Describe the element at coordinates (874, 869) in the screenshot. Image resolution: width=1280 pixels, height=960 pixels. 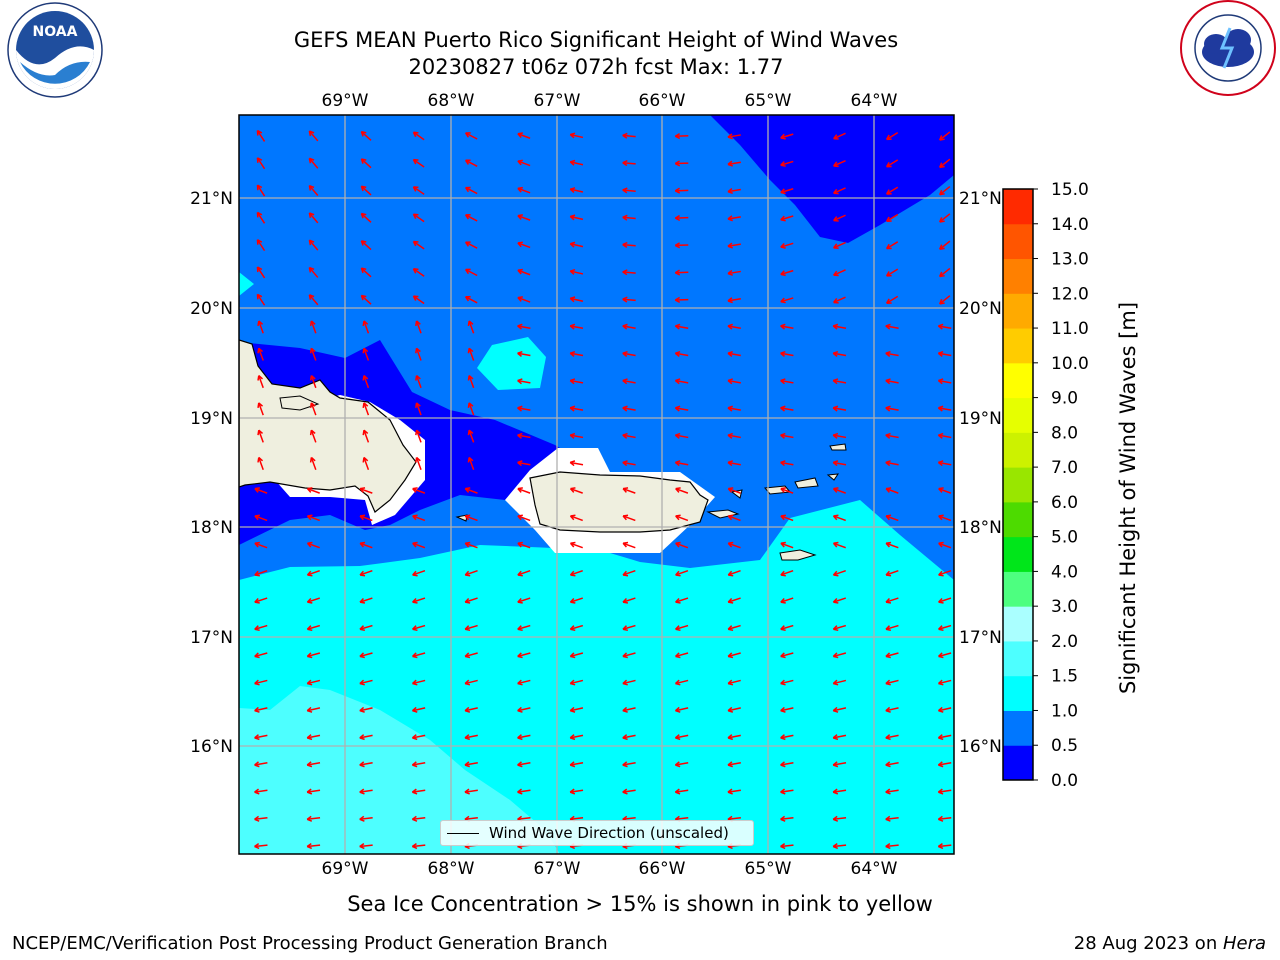
I see `lon-label: 64°W` at that location.